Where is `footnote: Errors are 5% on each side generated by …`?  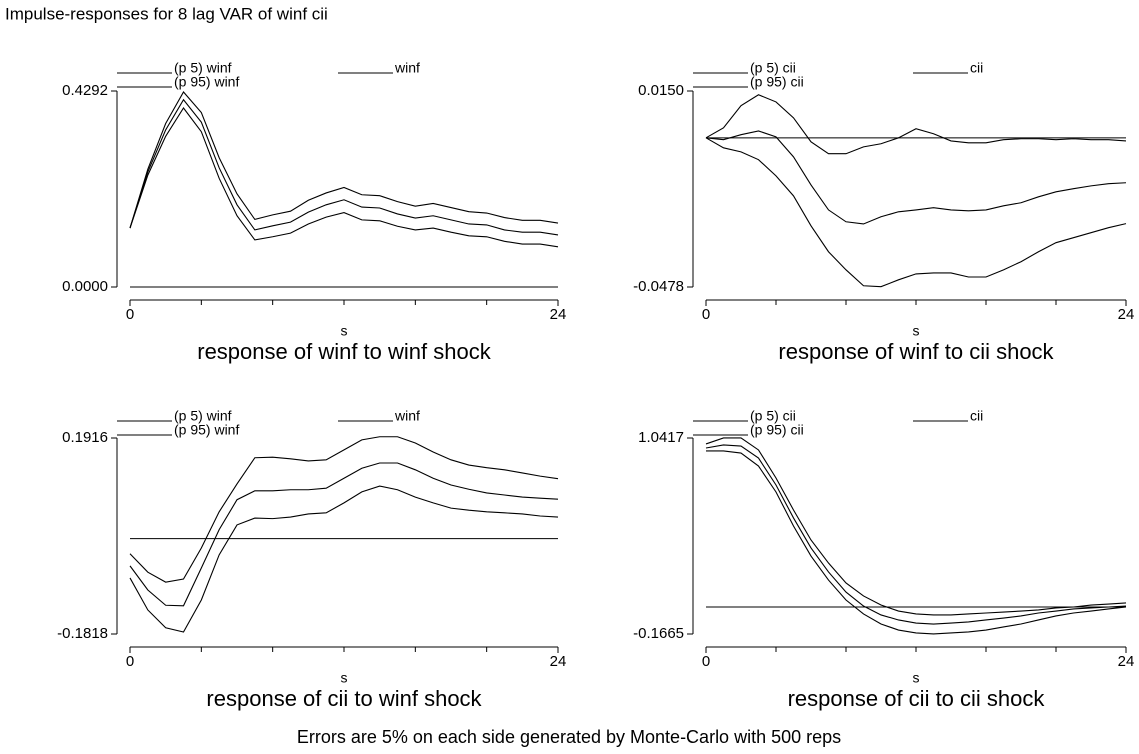
footnote: Errors are 5% on each side generated by … is located at coordinates (569, 737).